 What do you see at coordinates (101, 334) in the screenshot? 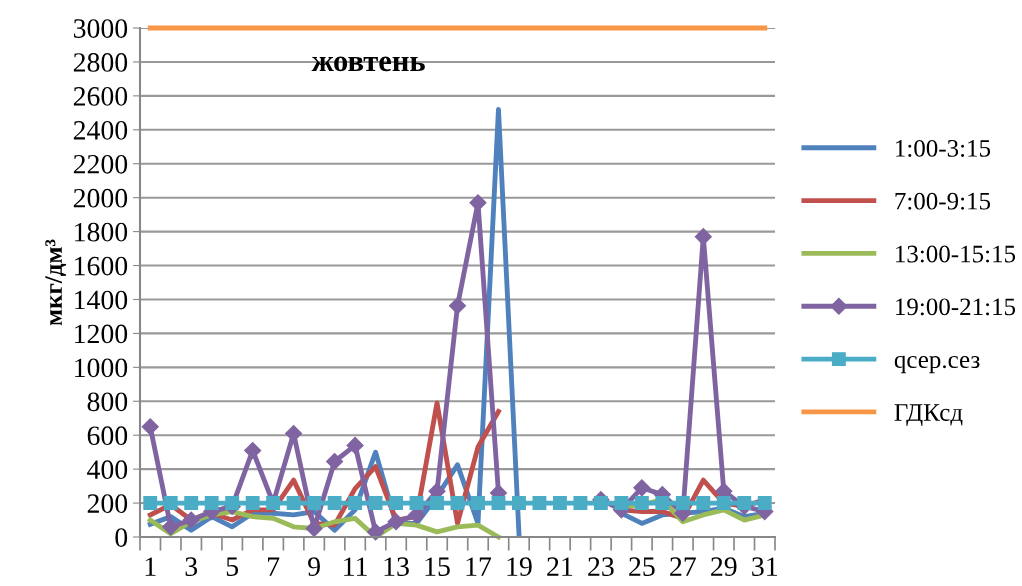
I see `y-tick-label: 1200` at bounding box center [101, 334].